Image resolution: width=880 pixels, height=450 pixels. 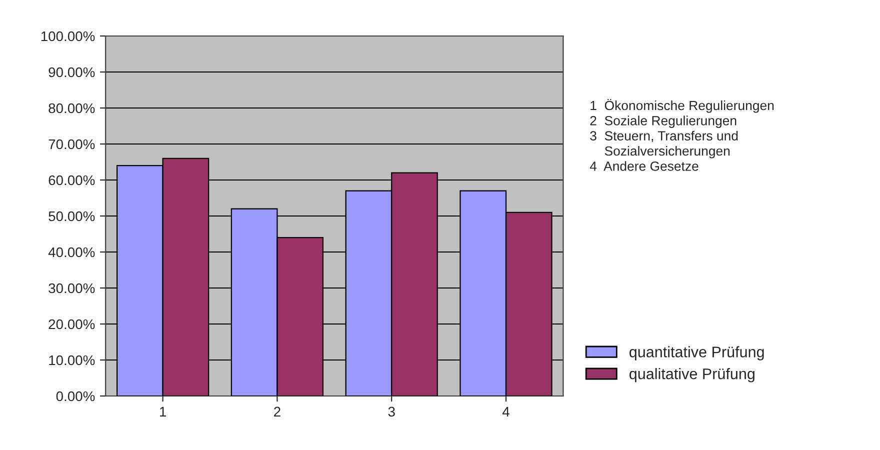 I want to click on x-tick-label: 2, so click(x=277, y=411).